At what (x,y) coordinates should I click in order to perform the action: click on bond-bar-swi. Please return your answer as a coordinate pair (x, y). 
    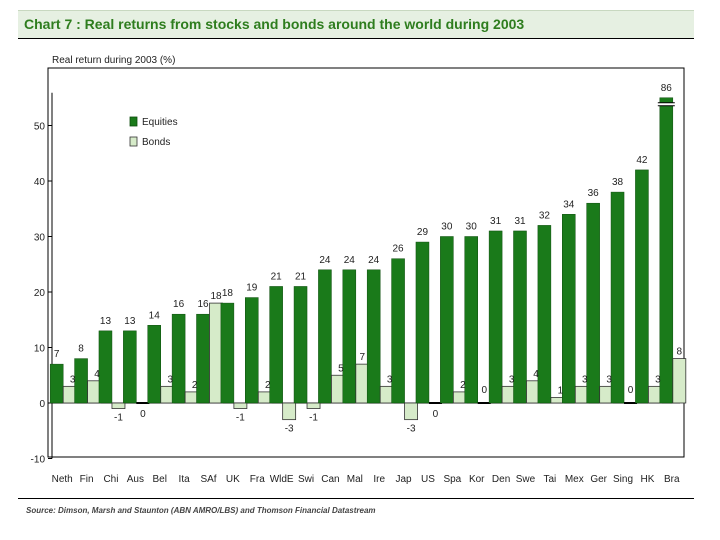
    Looking at the image, I should click on (313, 405).